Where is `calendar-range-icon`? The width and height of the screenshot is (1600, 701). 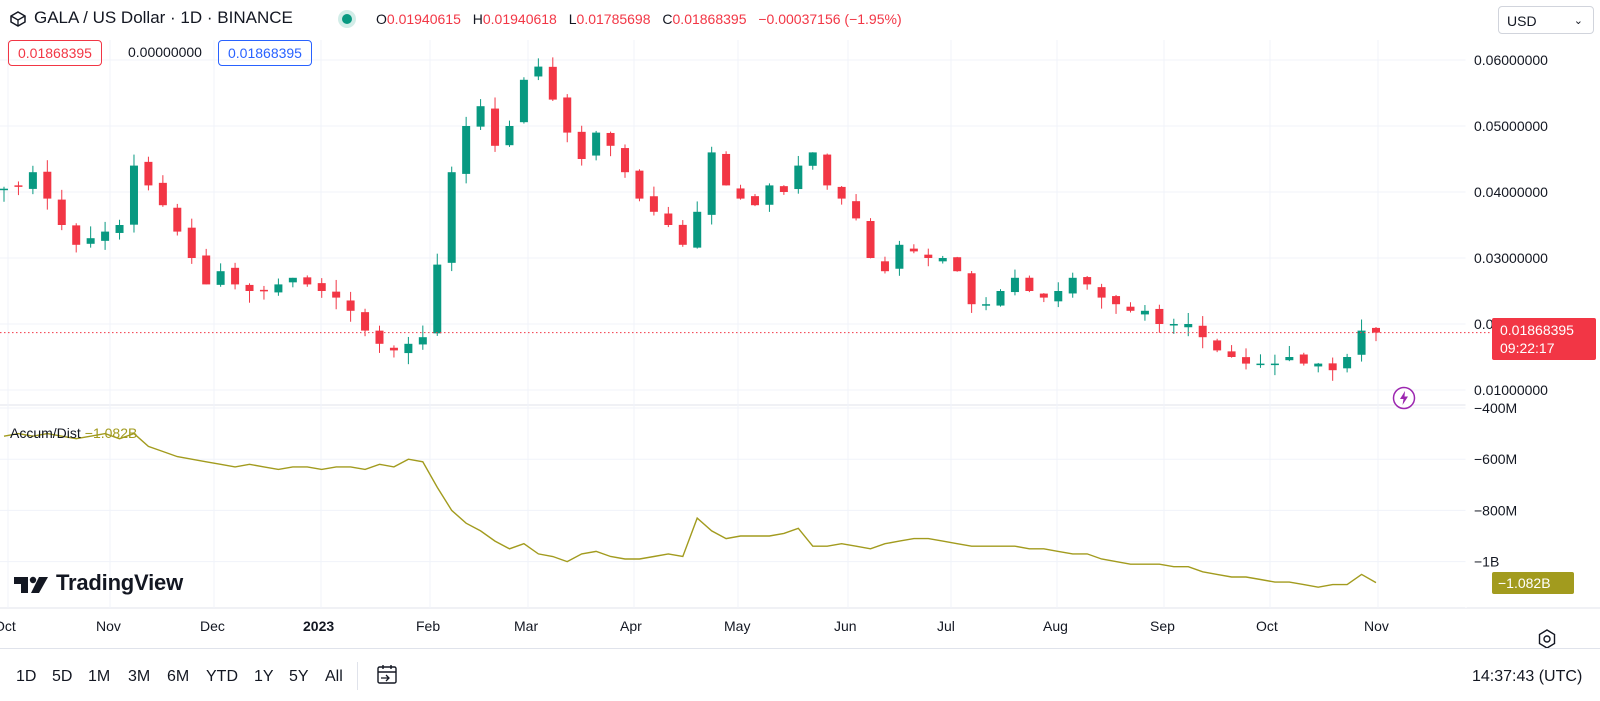
calendar-range-icon is located at coordinates (387, 675).